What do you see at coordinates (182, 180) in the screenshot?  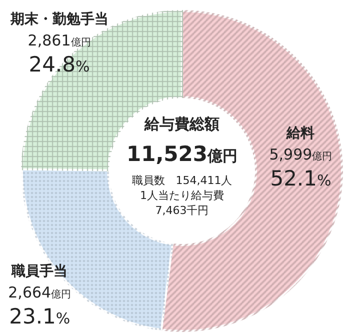 I see `text: 職員数 154,411人` at bounding box center [182, 180].